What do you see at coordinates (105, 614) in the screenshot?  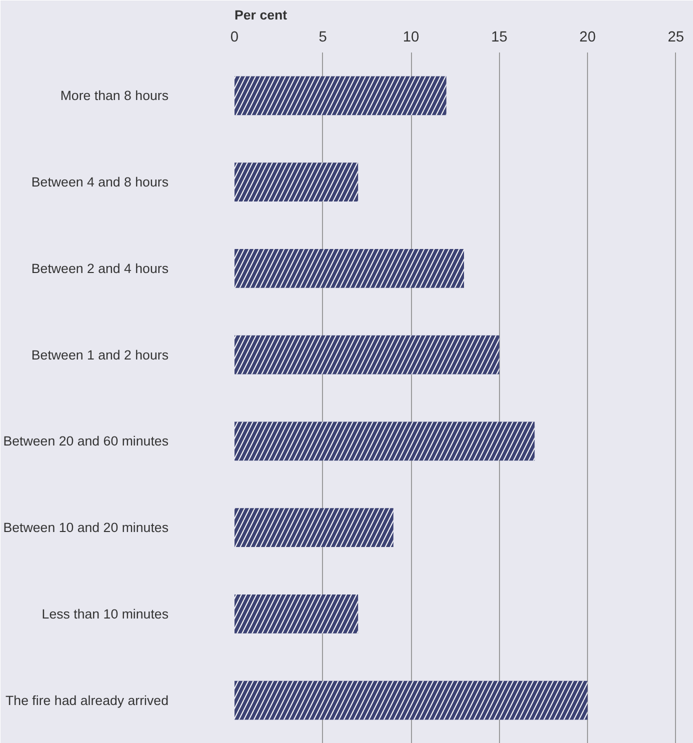 I see `y-tick-label: Less than 10 minutes` at bounding box center [105, 614].